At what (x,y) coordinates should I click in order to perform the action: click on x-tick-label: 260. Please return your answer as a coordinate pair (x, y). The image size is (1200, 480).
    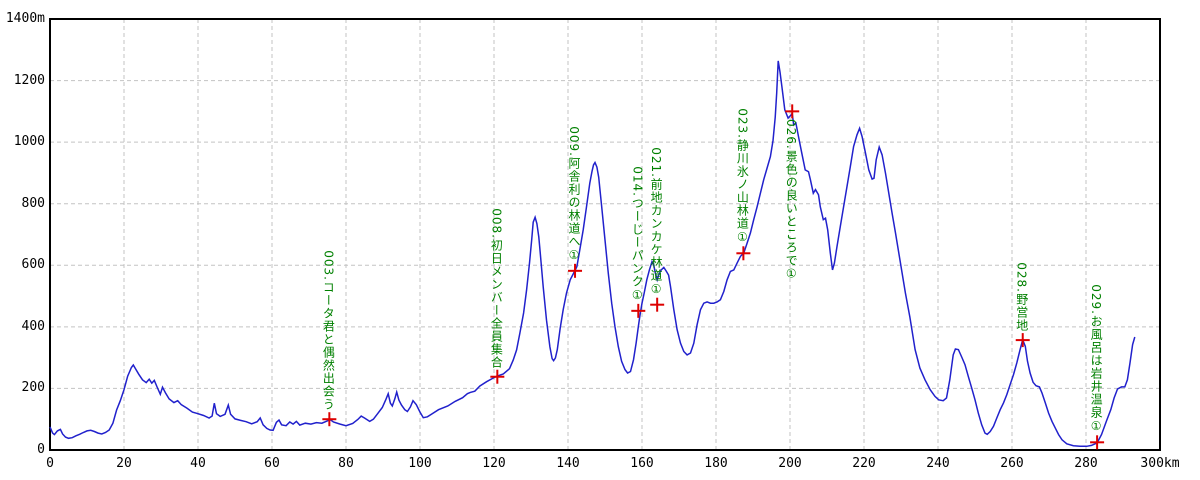
    Looking at the image, I should click on (1012, 463).